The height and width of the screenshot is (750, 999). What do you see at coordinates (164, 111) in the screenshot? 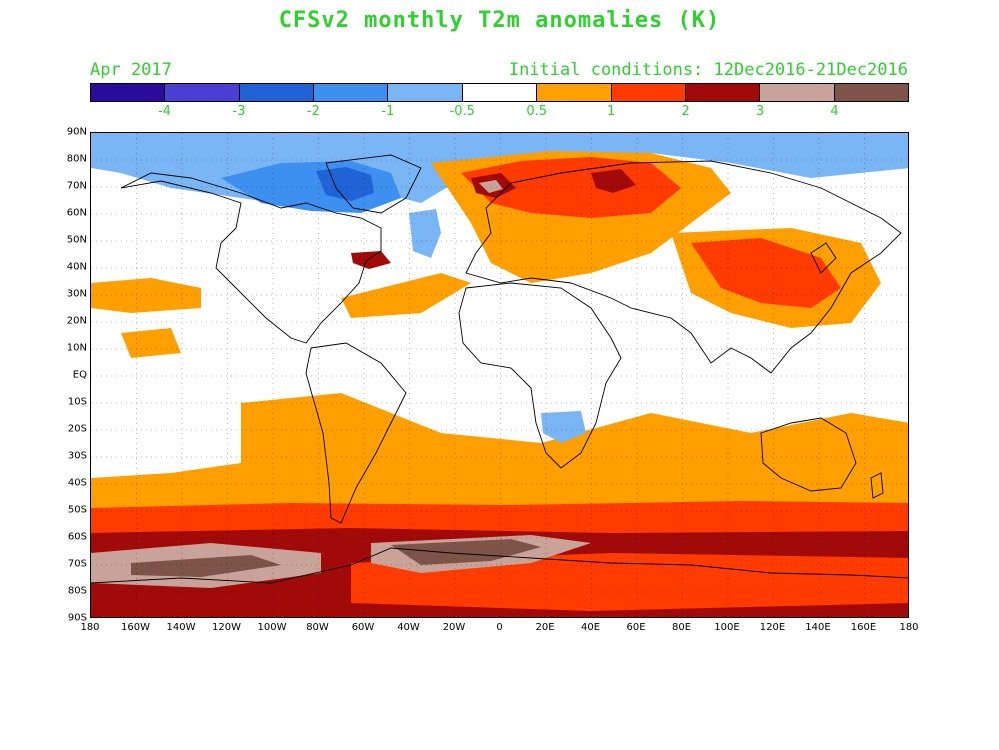
I see `legend-tick-label: -4` at bounding box center [164, 111].